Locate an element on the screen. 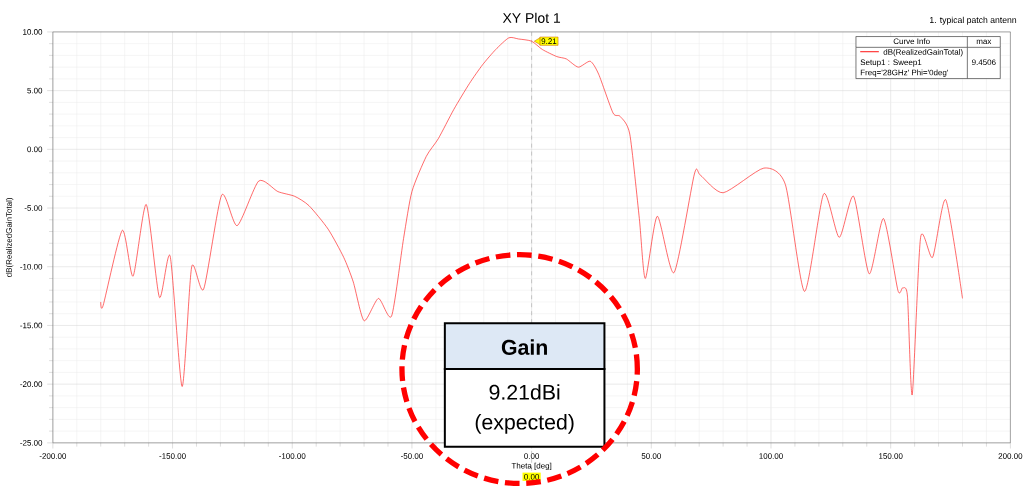 This screenshot has width=1027, height=490. annotation: (expected) is located at coordinates (524, 424).